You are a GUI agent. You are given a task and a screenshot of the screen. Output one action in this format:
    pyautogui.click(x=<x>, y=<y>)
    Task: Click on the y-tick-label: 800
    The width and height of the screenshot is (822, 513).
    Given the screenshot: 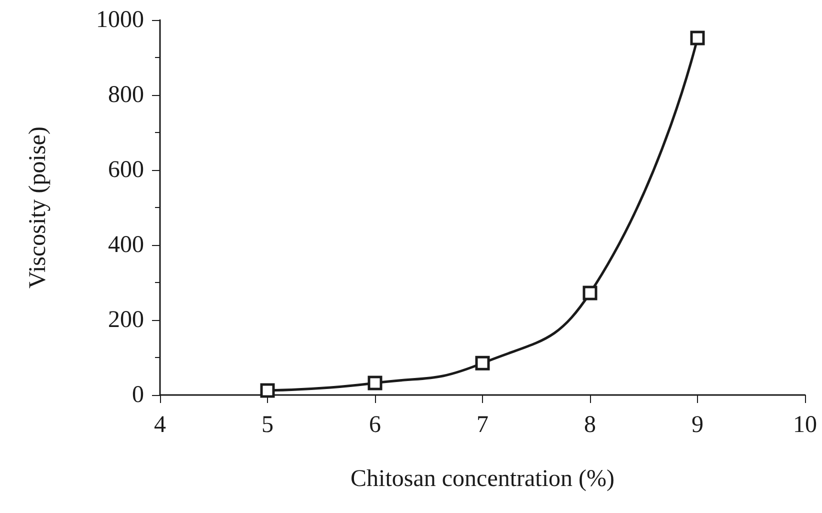 What is the action you would take?
    pyautogui.click(x=126, y=95)
    